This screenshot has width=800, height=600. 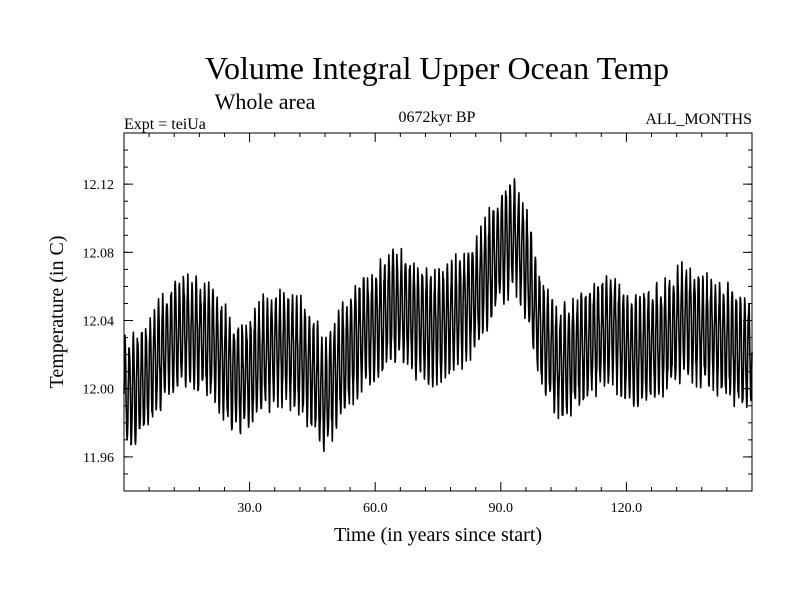 What do you see at coordinates (438, 535) in the screenshot?
I see `x-axis-label: Time (in years since start)` at bounding box center [438, 535].